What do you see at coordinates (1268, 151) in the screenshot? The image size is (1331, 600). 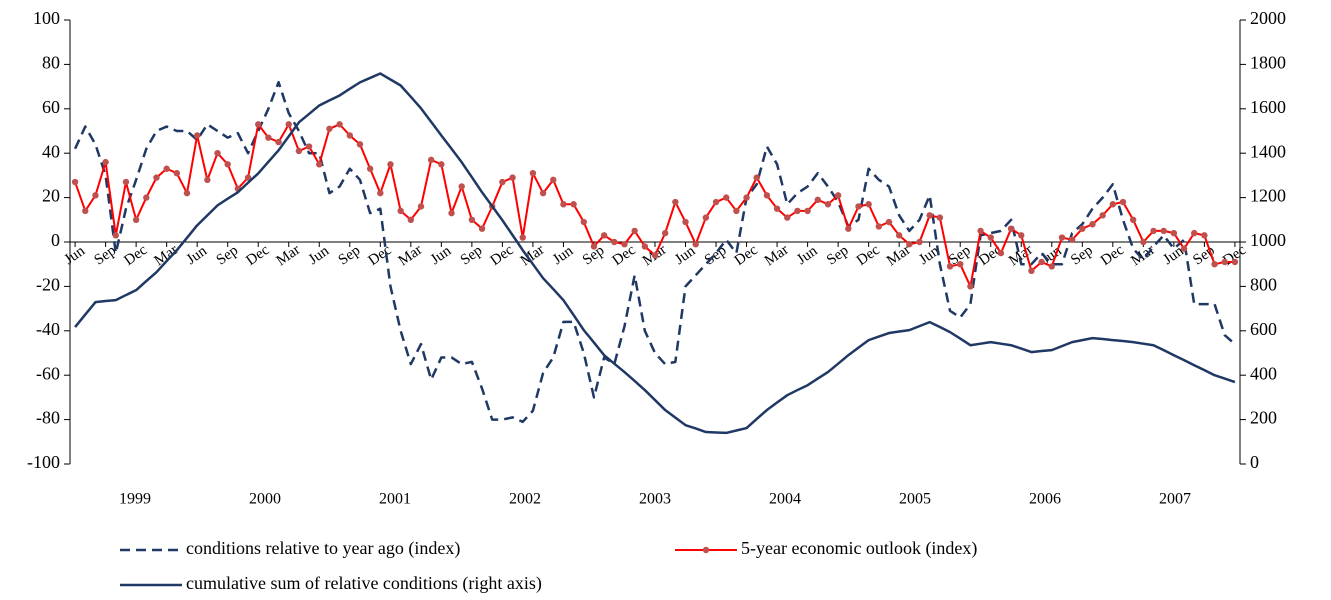 I see `y2-tick-label: 1400` at bounding box center [1268, 151].